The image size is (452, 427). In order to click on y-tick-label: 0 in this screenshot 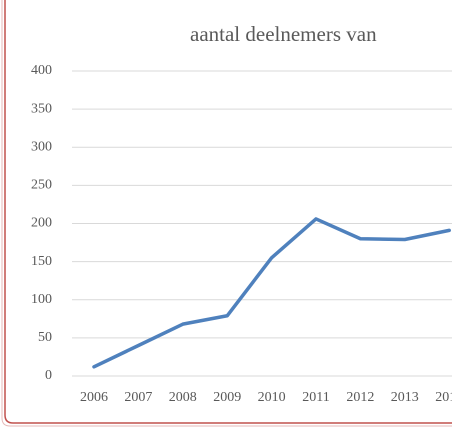, I will do `click(48, 375)`.